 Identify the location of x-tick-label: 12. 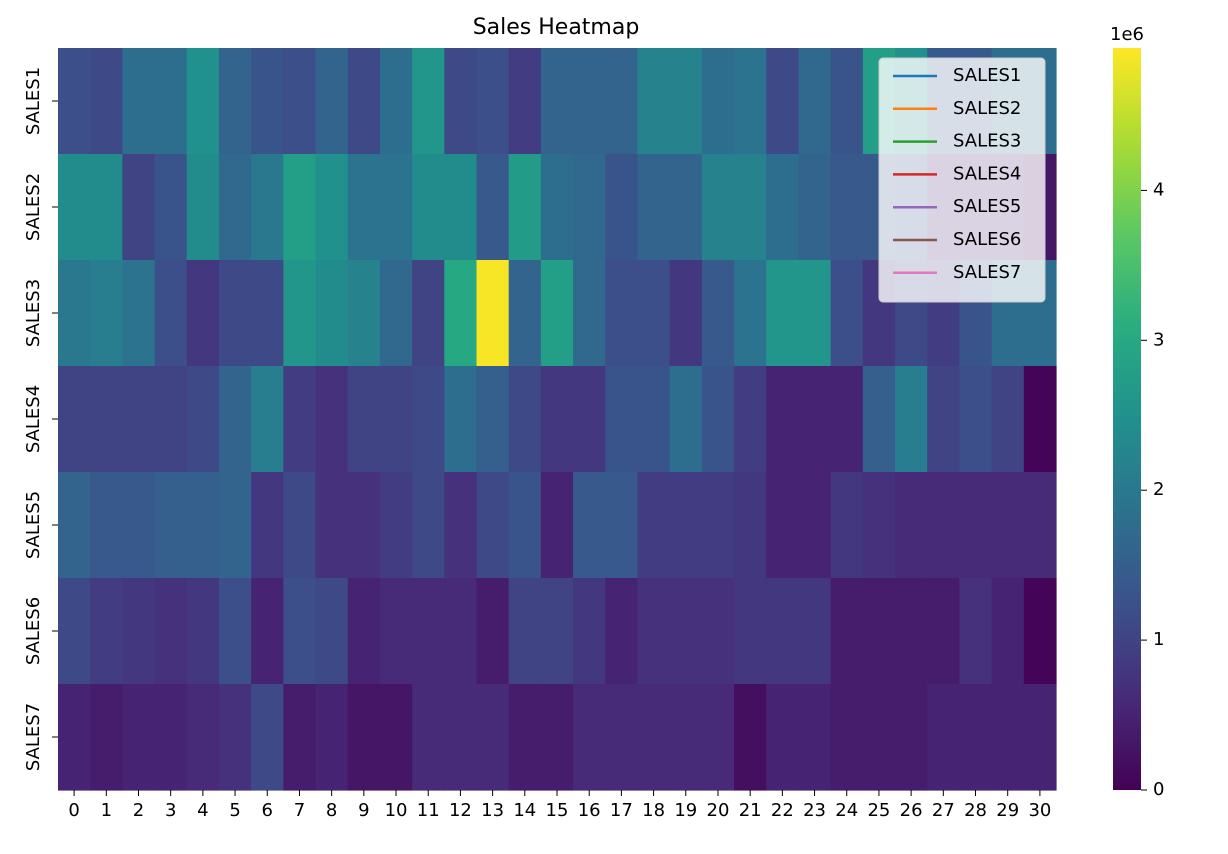
(460, 810).